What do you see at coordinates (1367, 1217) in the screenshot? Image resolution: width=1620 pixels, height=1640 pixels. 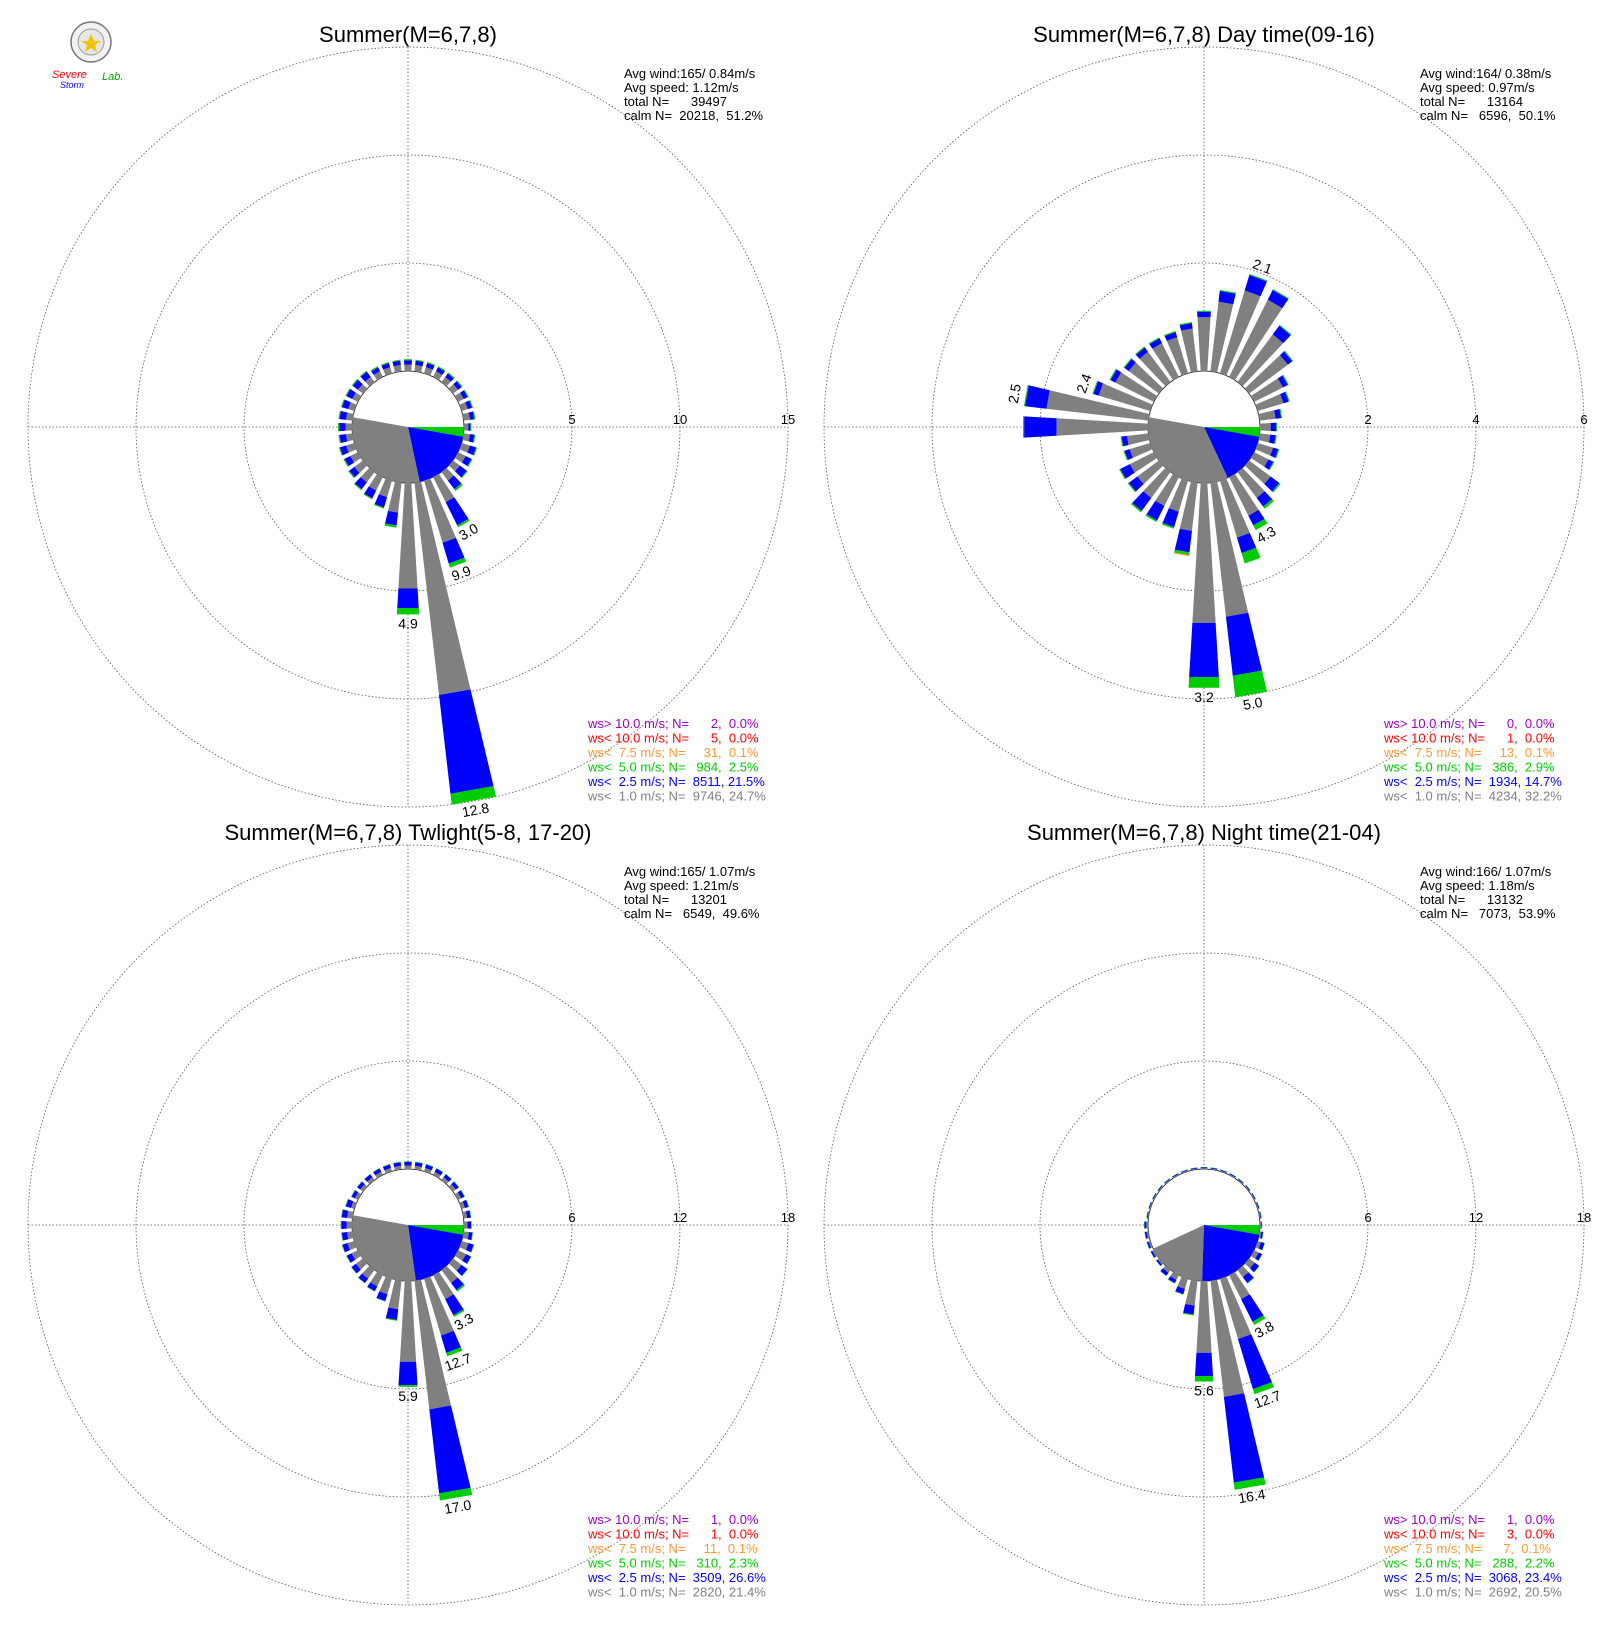 I see `ring-label: 6` at bounding box center [1367, 1217].